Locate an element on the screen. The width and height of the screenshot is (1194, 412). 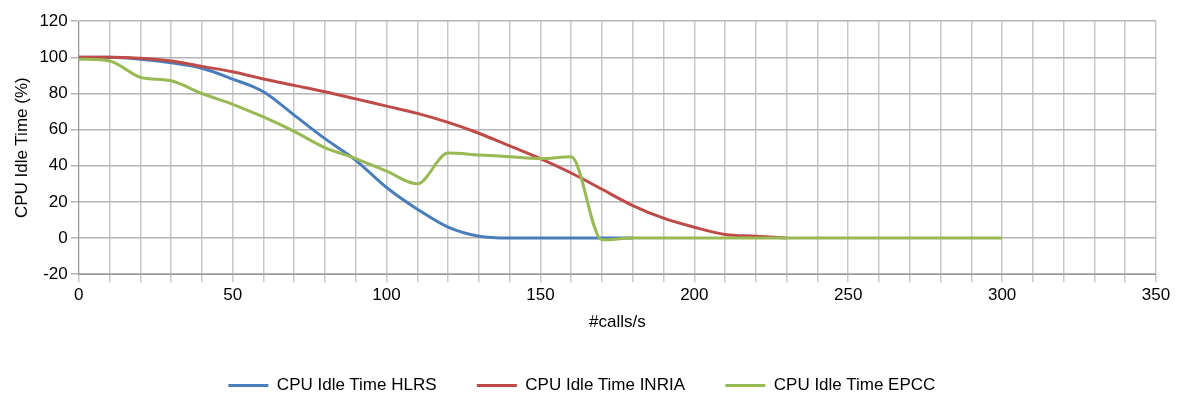
legend-label: CPU Idle Time HLRS is located at coordinates (356, 385).